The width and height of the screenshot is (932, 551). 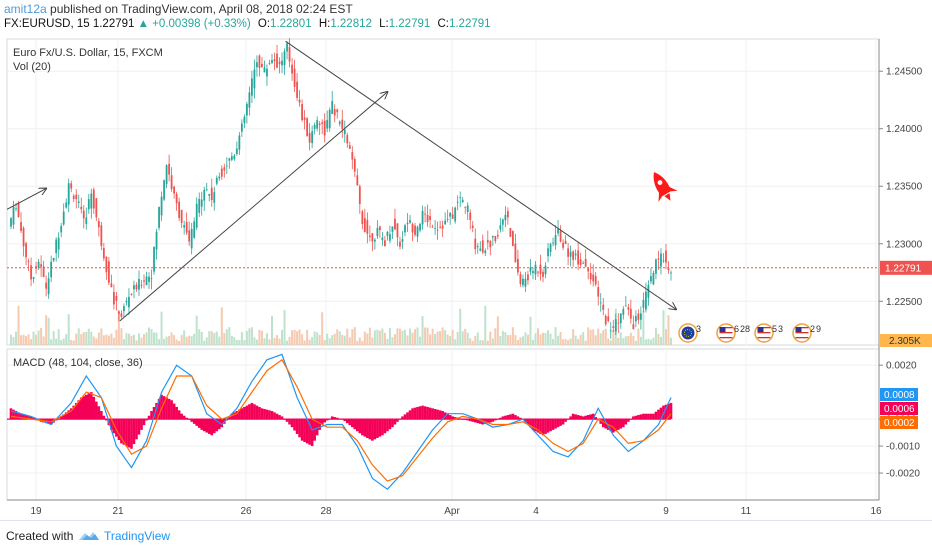 I want to click on event-markers: 3 6 28 5 3 2 9, so click(x=749, y=333).